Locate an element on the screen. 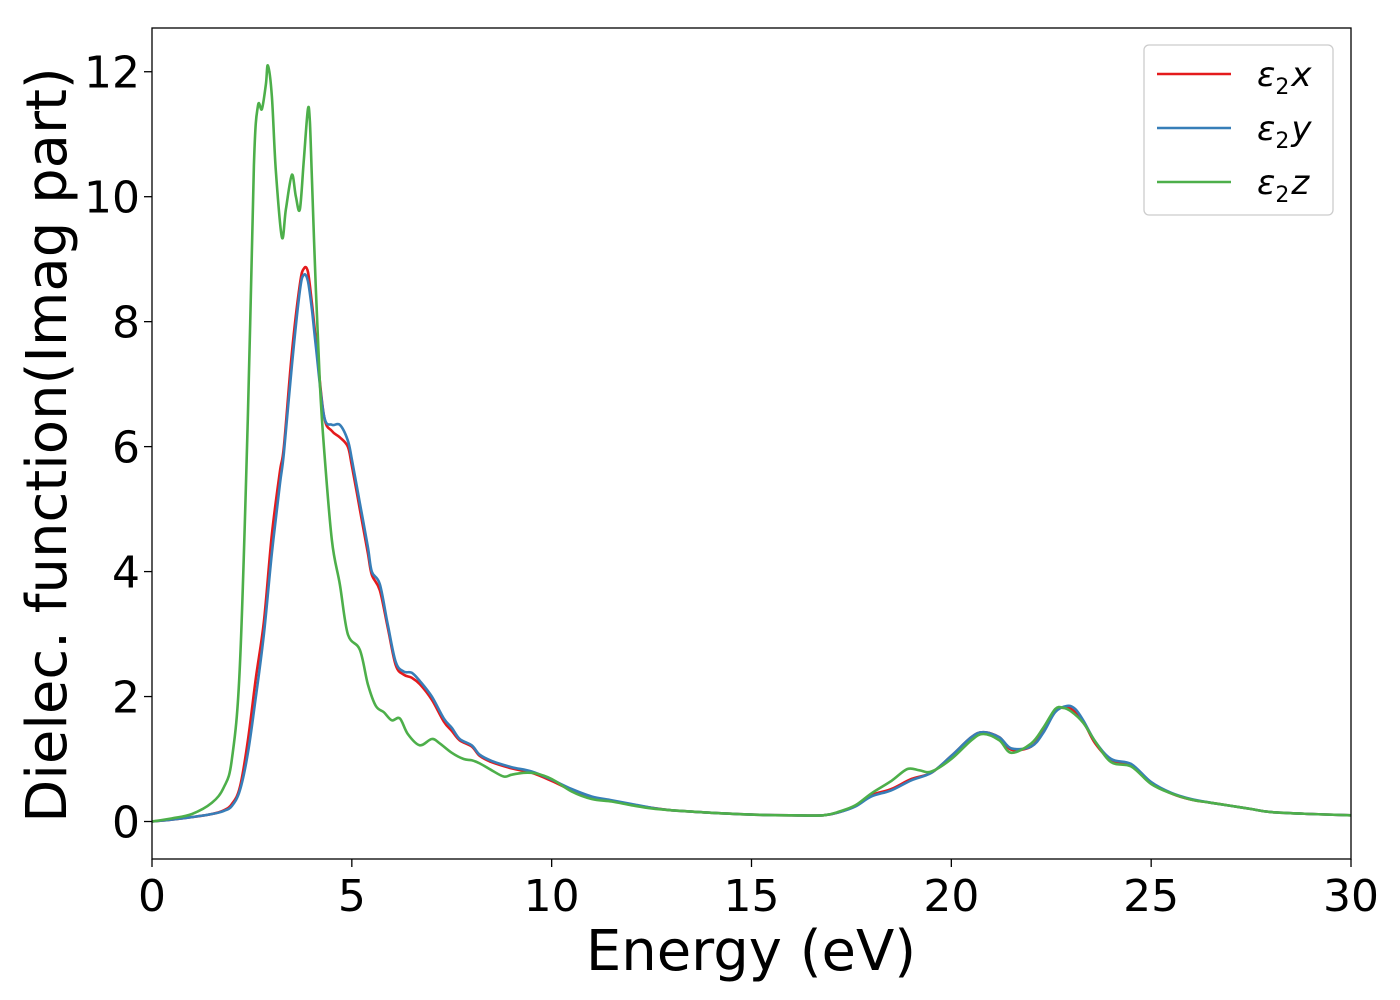 This screenshot has height=1000, width=1400. legend-label: ε2y is located at coordinates (1284, 131).